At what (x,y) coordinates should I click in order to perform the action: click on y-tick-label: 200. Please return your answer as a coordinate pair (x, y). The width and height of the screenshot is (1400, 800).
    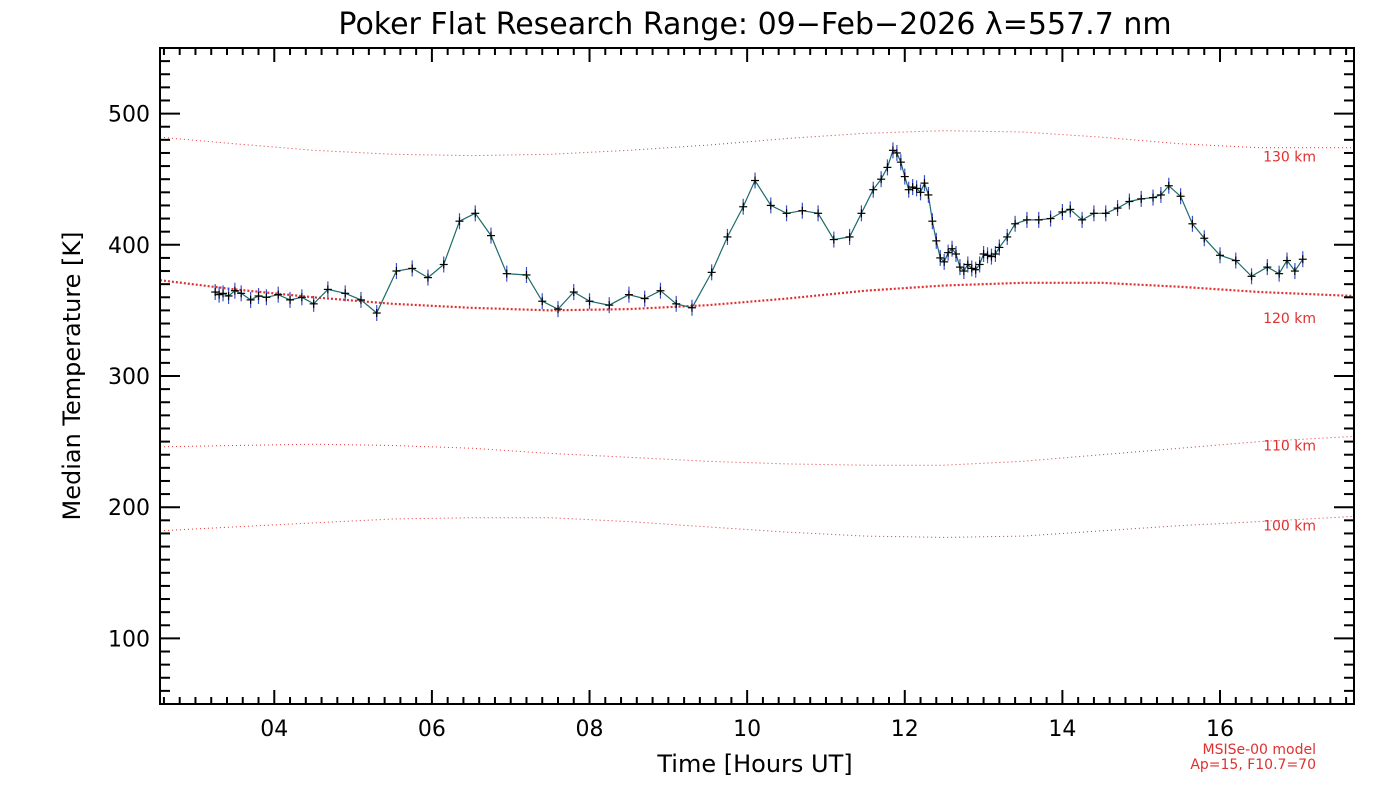
    Looking at the image, I should click on (129, 508).